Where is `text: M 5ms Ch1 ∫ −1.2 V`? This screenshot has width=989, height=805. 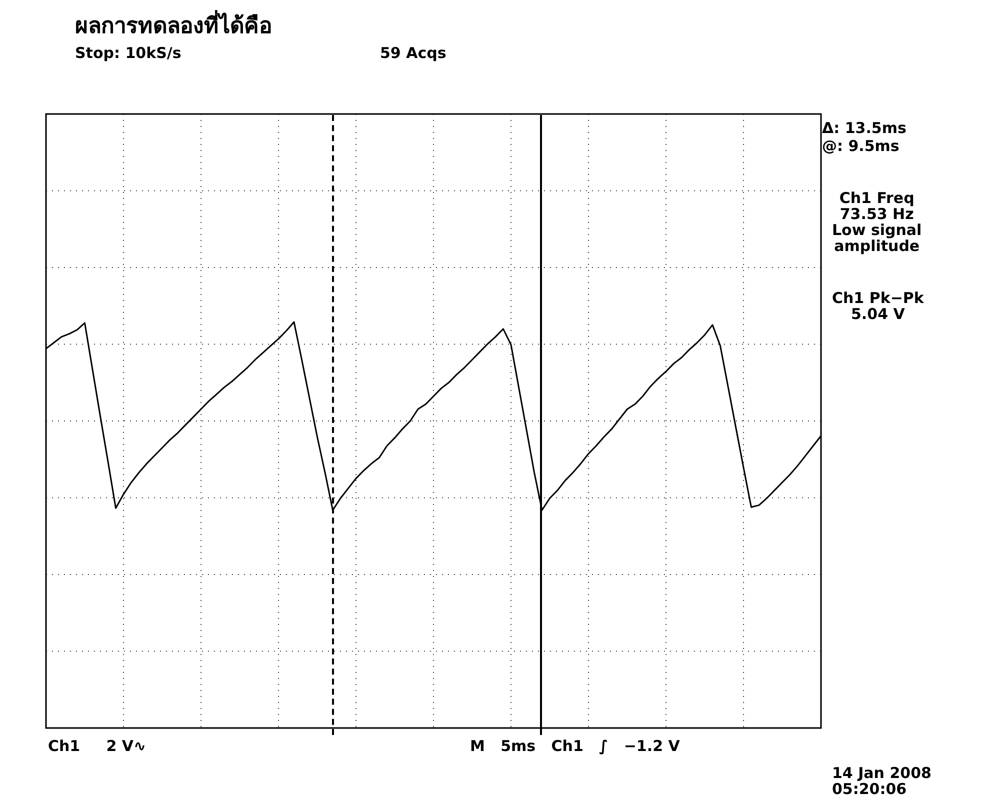
text: M 5ms Ch1 ∫ −1.2 V is located at coordinates (575, 746).